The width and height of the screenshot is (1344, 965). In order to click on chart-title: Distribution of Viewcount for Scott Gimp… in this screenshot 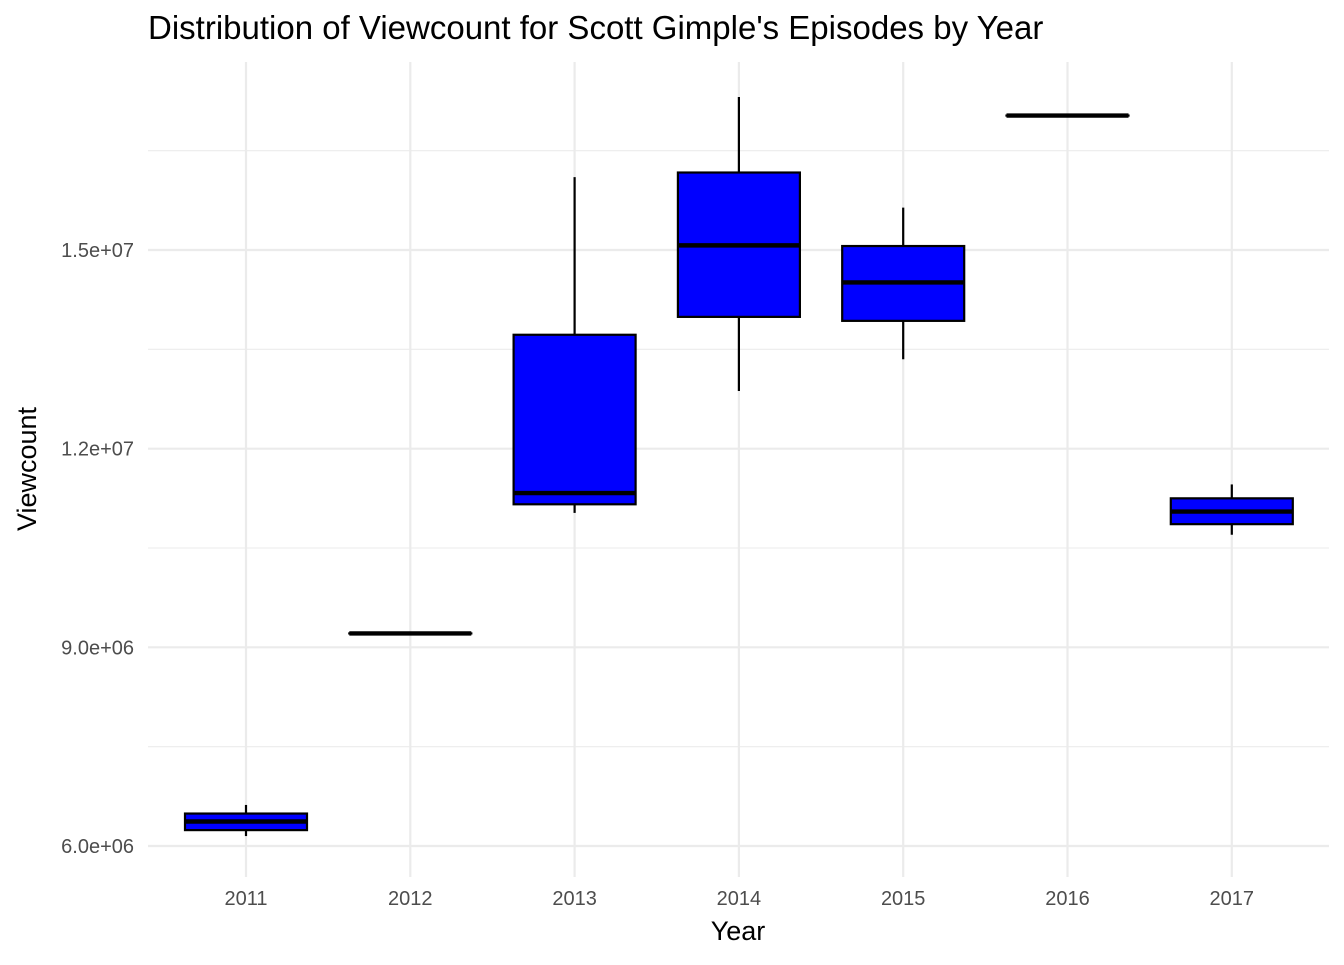, I will do `click(595, 27)`.